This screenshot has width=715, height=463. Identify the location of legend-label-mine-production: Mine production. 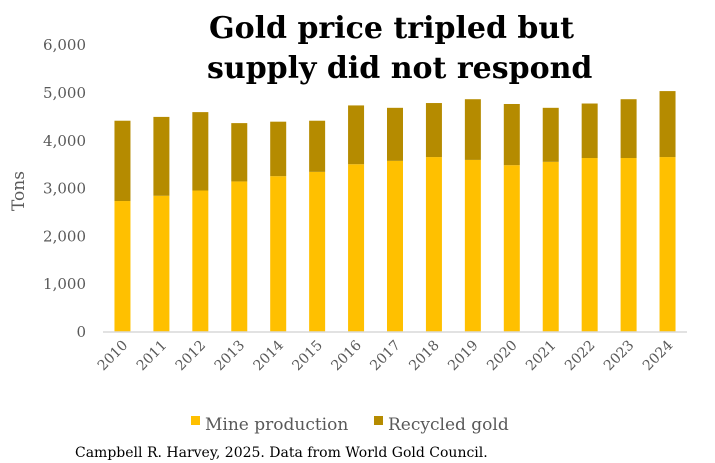
(276, 425).